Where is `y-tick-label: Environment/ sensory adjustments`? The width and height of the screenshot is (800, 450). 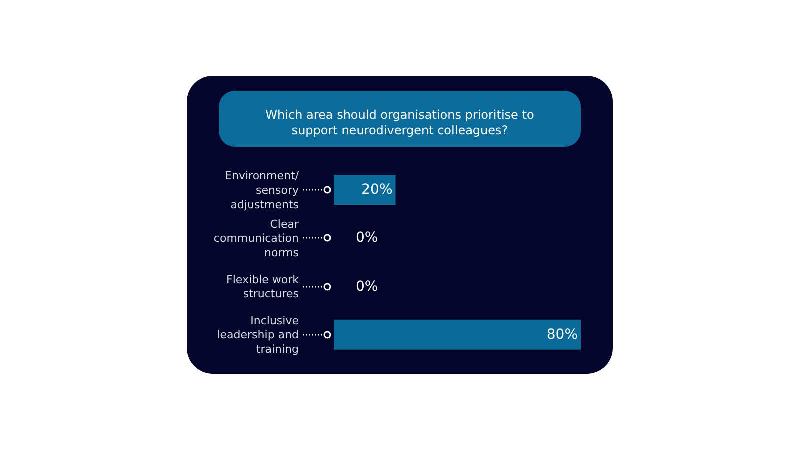 y-tick-label: Environment/ sensory adjustments is located at coordinates (262, 191).